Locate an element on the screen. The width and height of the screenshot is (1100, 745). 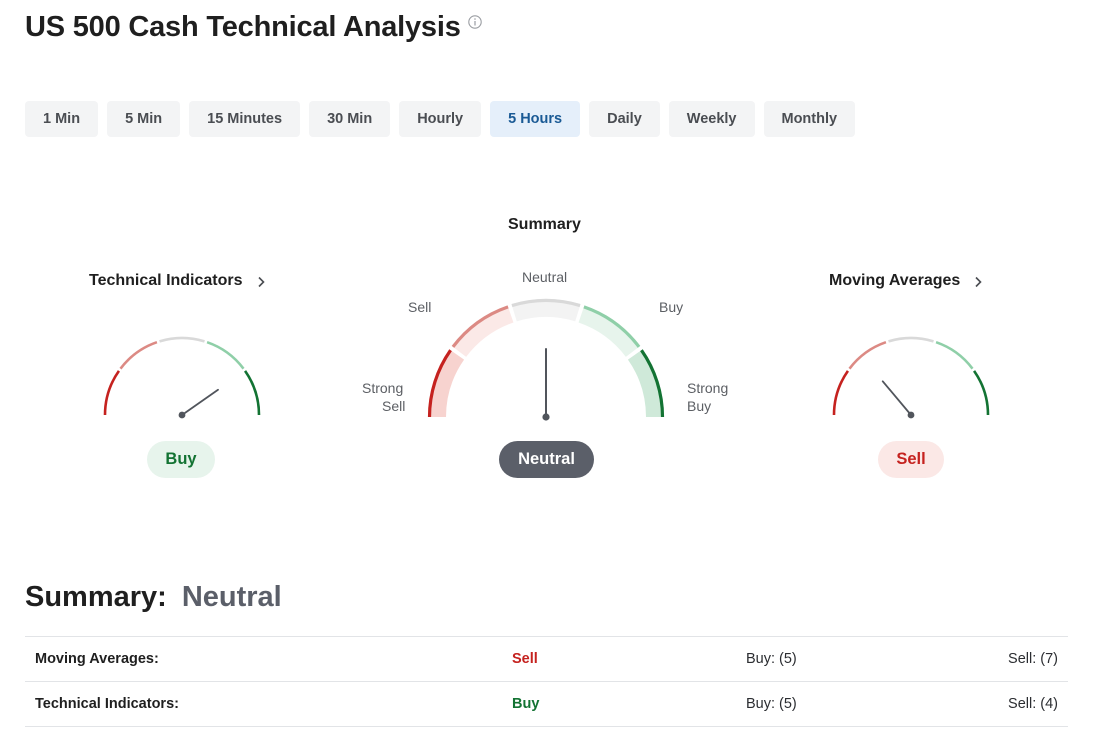
technical-indicators-result-badge: Buy is located at coordinates (181, 459).